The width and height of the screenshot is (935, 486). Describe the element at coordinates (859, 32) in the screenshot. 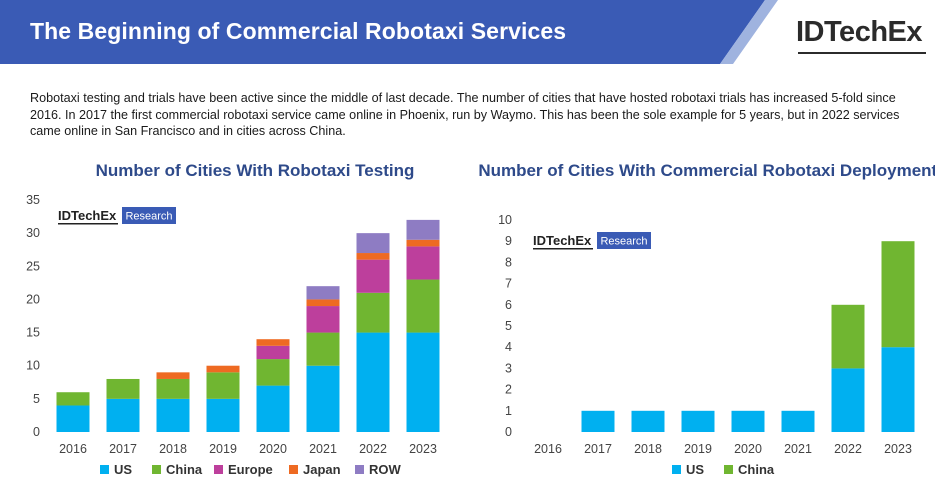

I see `brand-logo: IDTechEx` at that location.